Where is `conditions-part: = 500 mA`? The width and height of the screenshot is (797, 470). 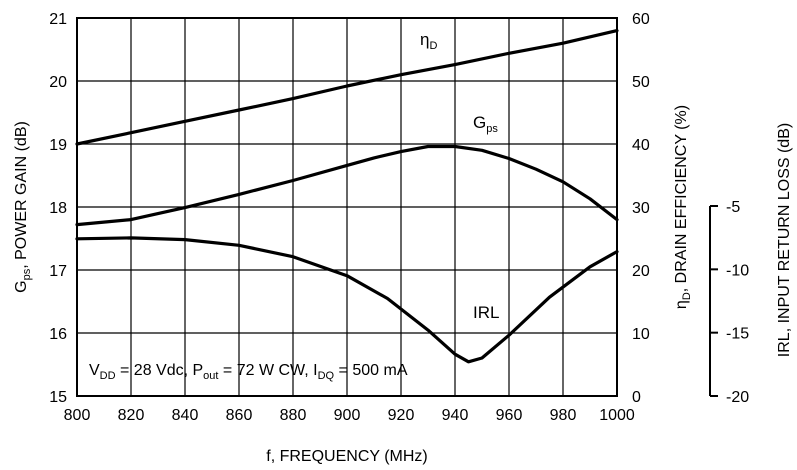
conditions-part: = 500 mA is located at coordinates (371, 370).